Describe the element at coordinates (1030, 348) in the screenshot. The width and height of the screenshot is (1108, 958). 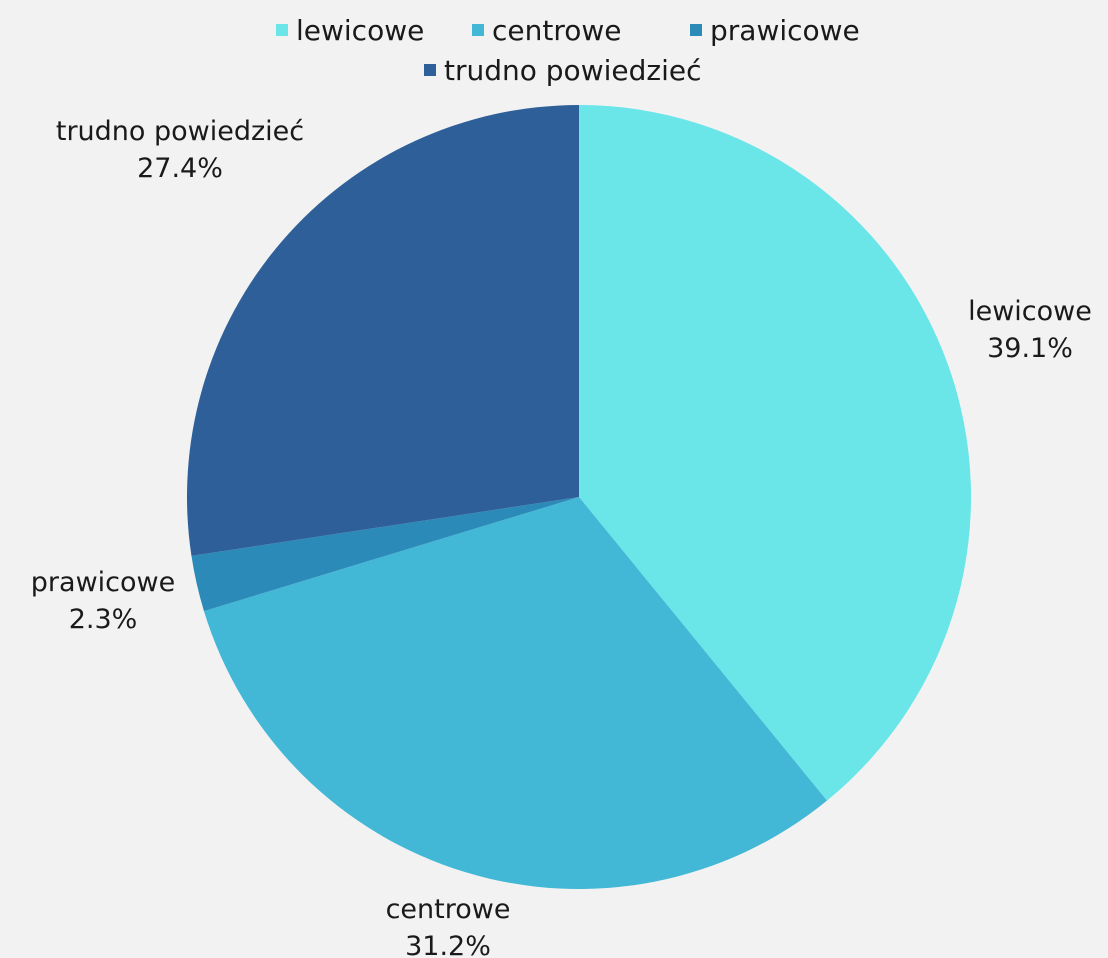
I see `slice-value-lewicowe: 39.1%` at that location.